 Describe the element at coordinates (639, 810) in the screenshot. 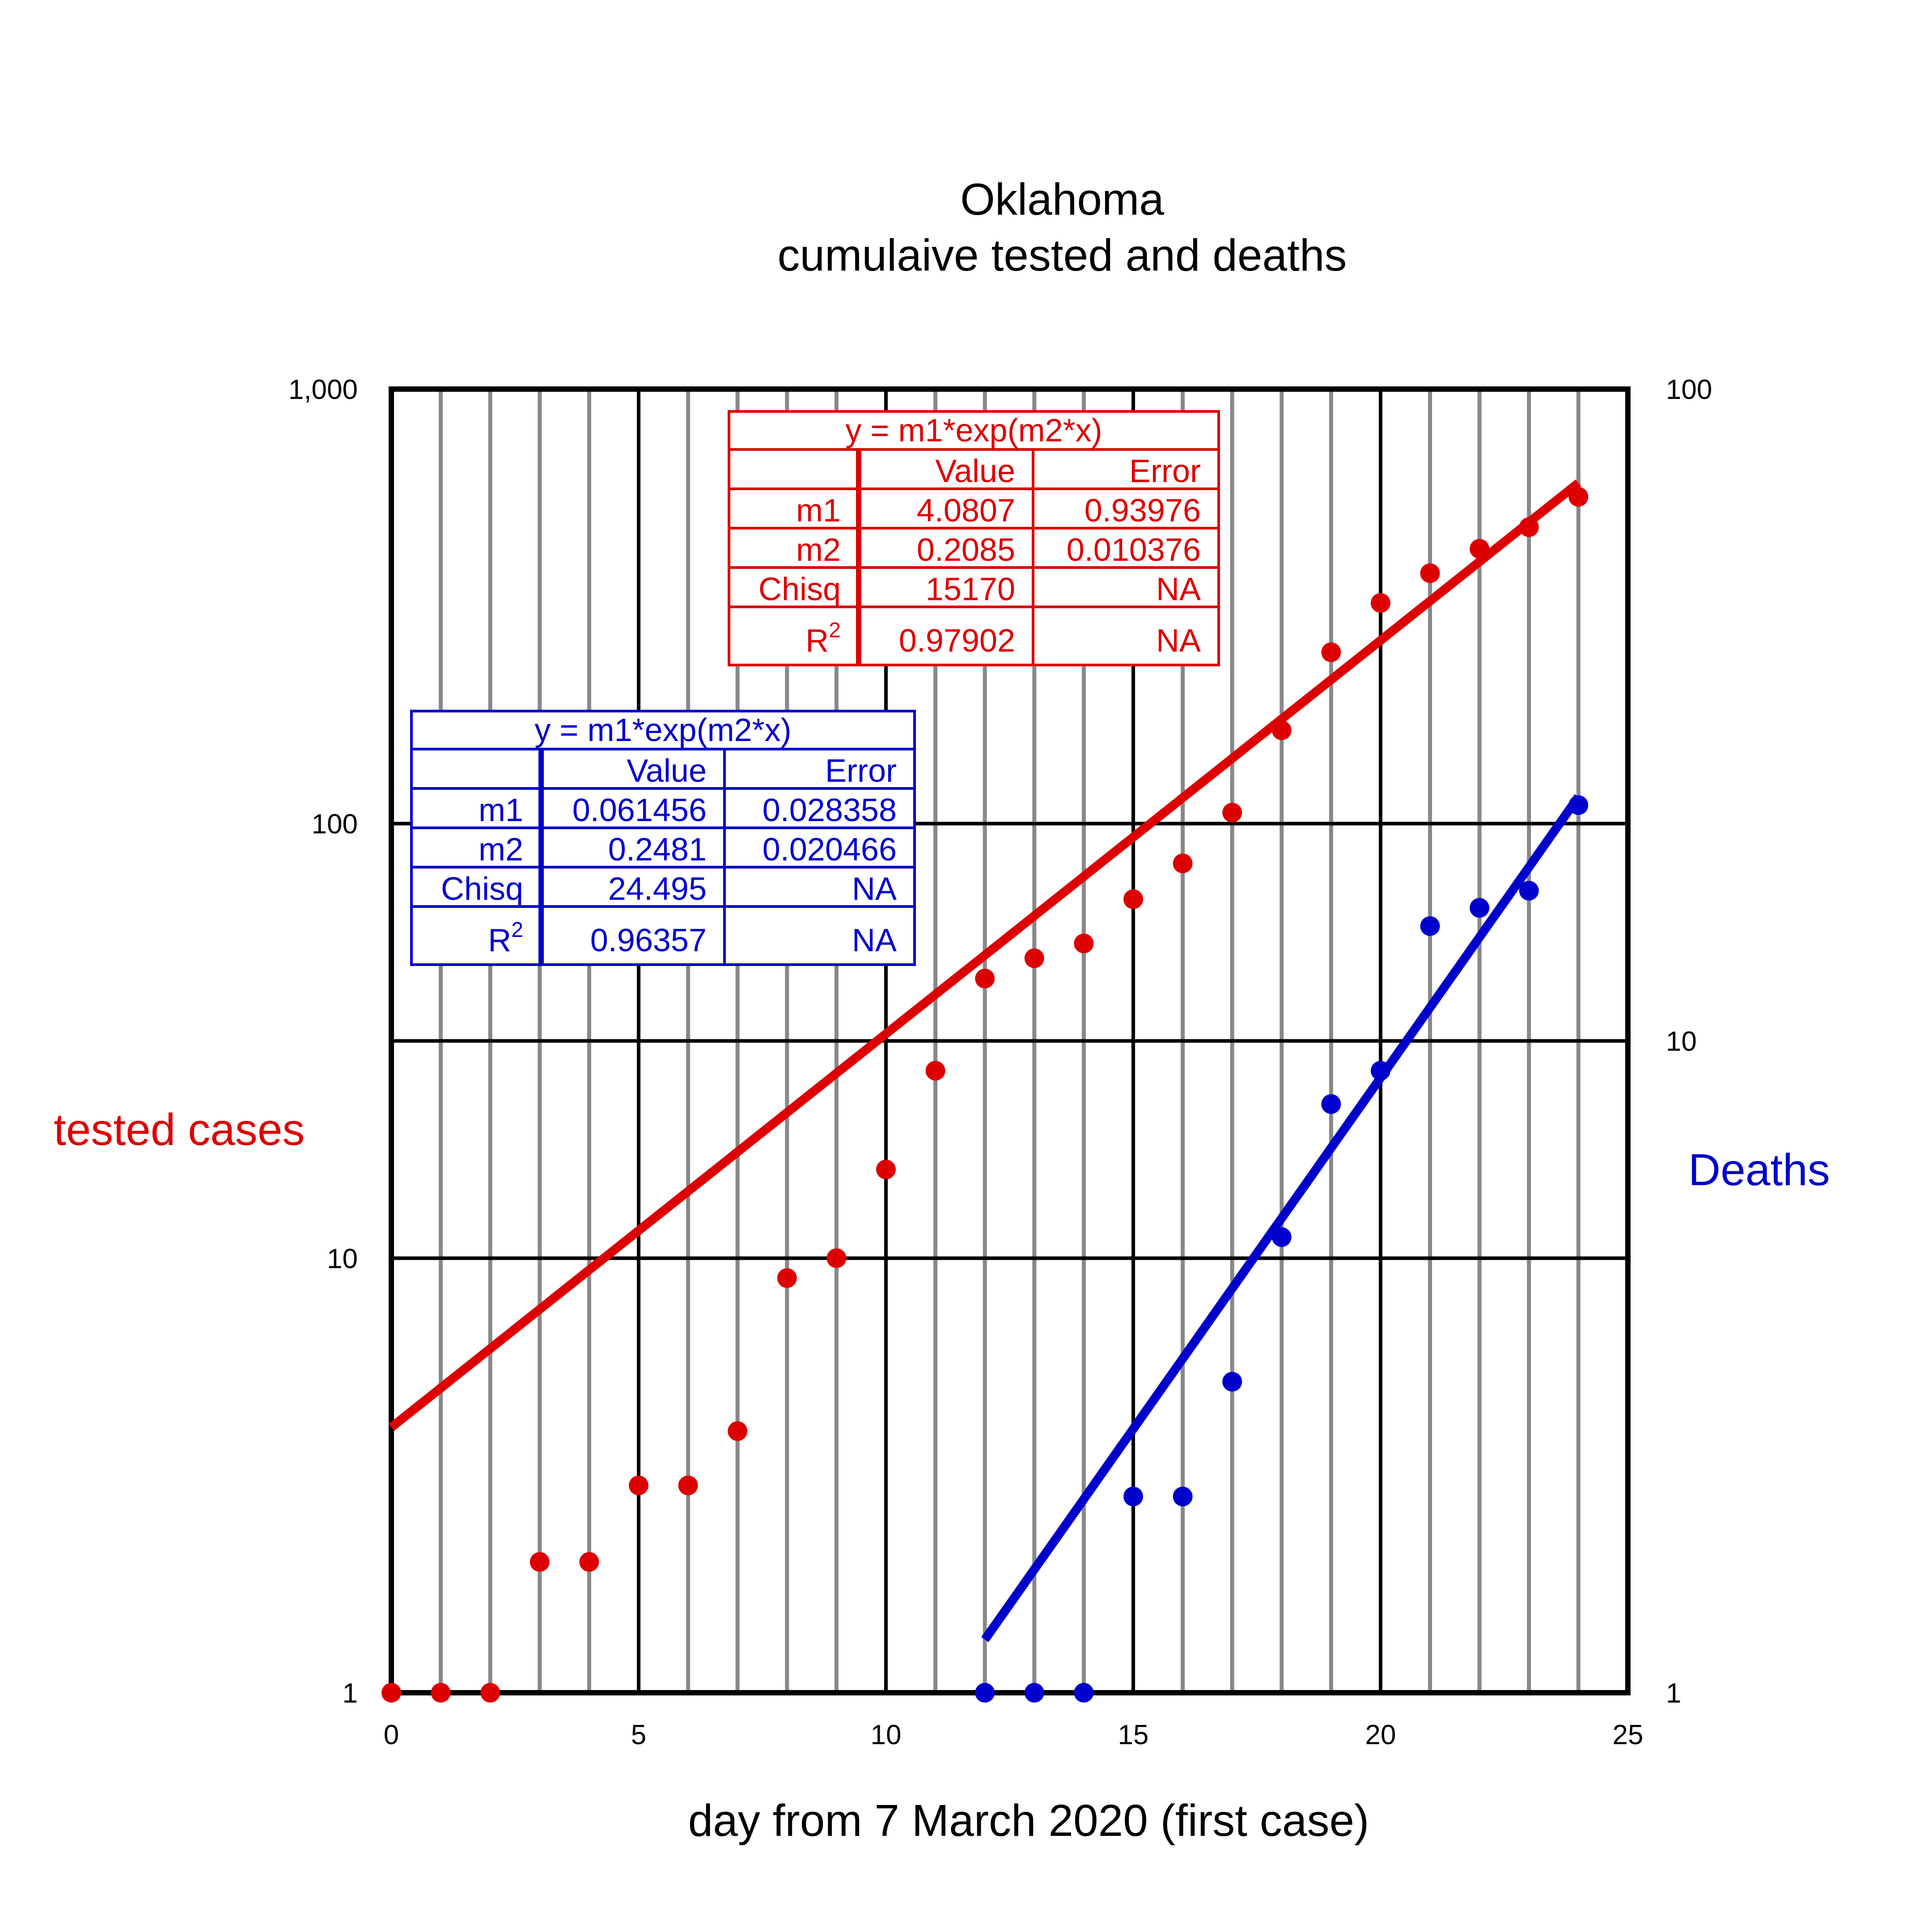

I see `fit-table-cell: 0.061456` at that location.